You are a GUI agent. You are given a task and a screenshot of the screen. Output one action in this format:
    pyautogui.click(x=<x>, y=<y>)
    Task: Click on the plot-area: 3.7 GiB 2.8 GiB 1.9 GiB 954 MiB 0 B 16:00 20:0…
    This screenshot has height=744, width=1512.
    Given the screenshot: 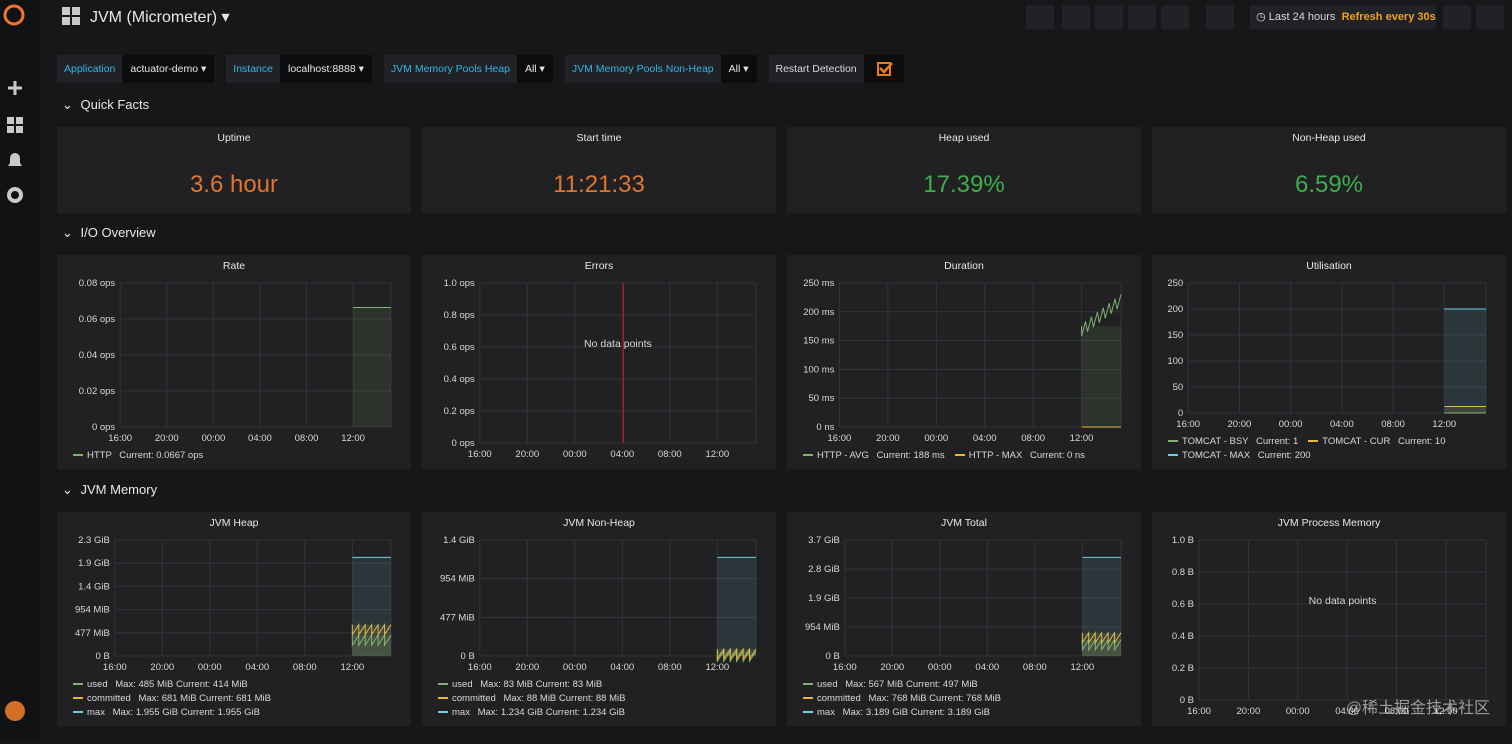 What is the action you would take?
    pyautogui.click(x=964, y=605)
    